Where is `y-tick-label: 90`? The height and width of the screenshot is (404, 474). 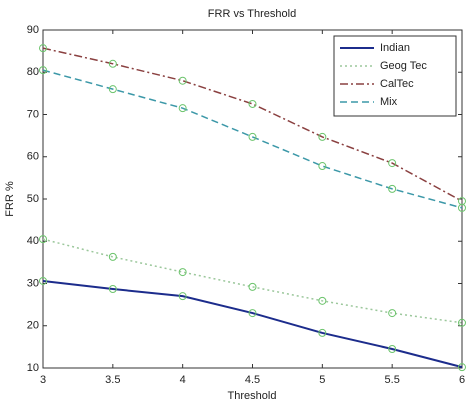 y-tick-label: 90 is located at coordinates (33, 30).